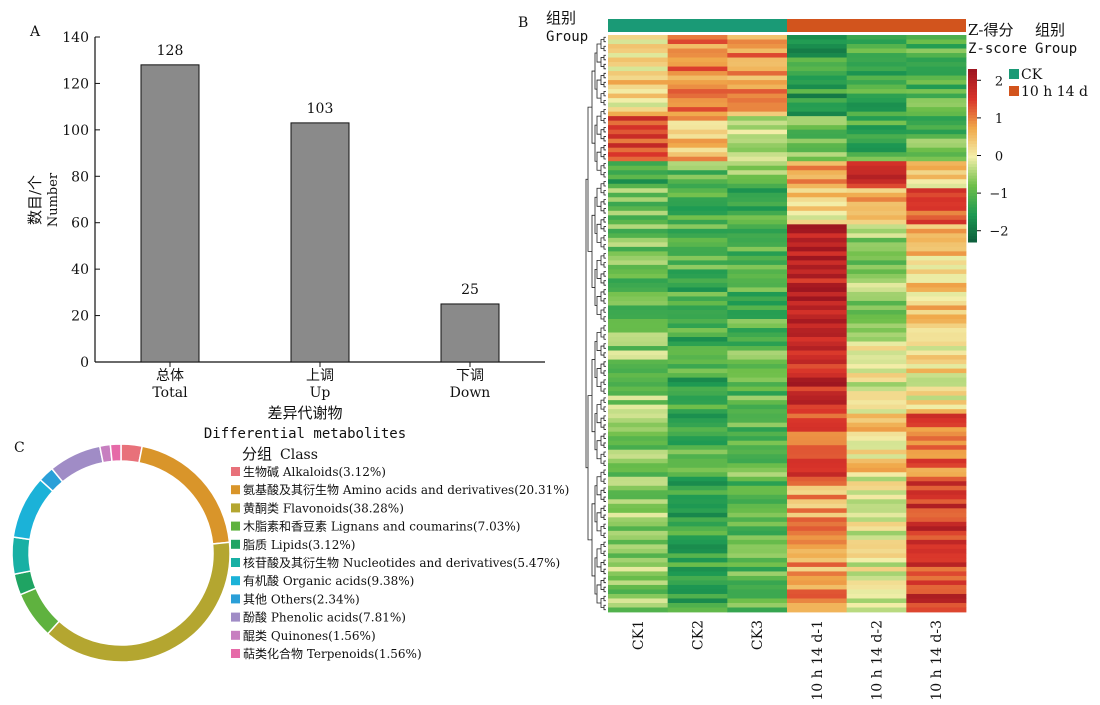 The width and height of the screenshot is (1100, 705). What do you see at coordinates (75, 84) in the screenshot?
I see `y-tick-label: 120` at bounding box center [75, 84].